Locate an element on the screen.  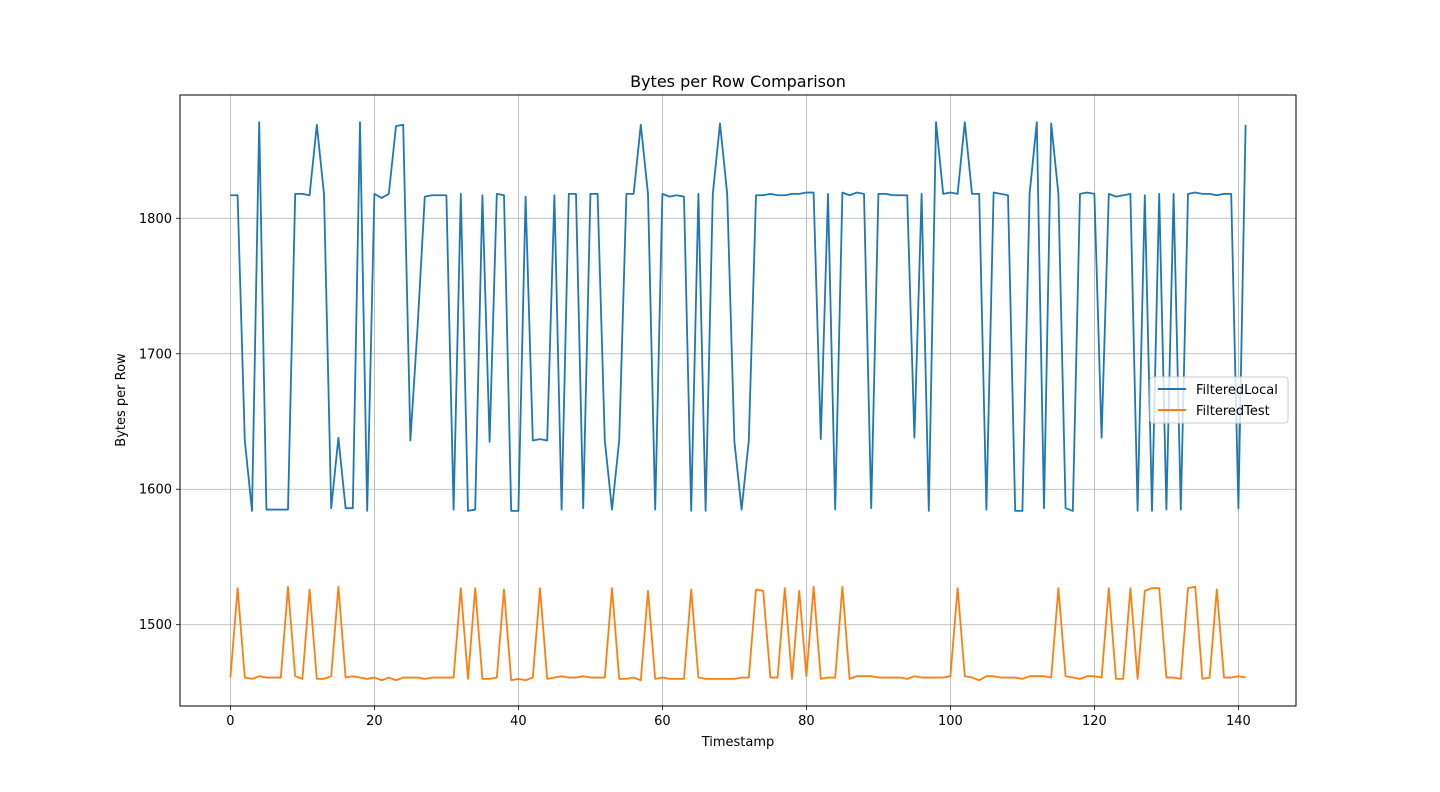
x-tick-label: 20 is located at coordinates (374, 721).